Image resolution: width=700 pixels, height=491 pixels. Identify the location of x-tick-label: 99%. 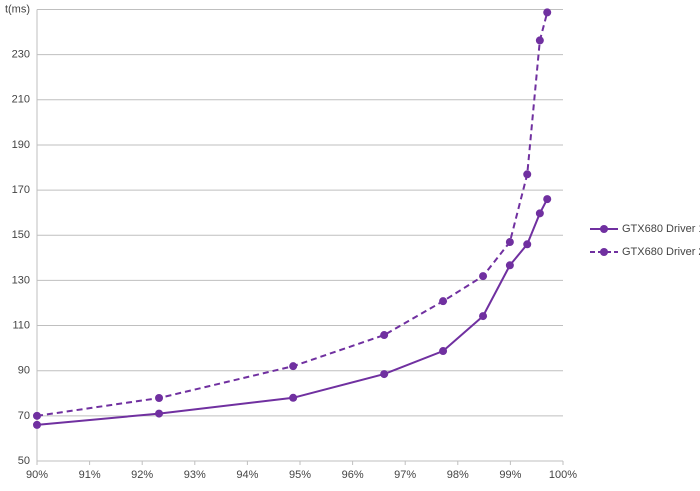
(510, 475).